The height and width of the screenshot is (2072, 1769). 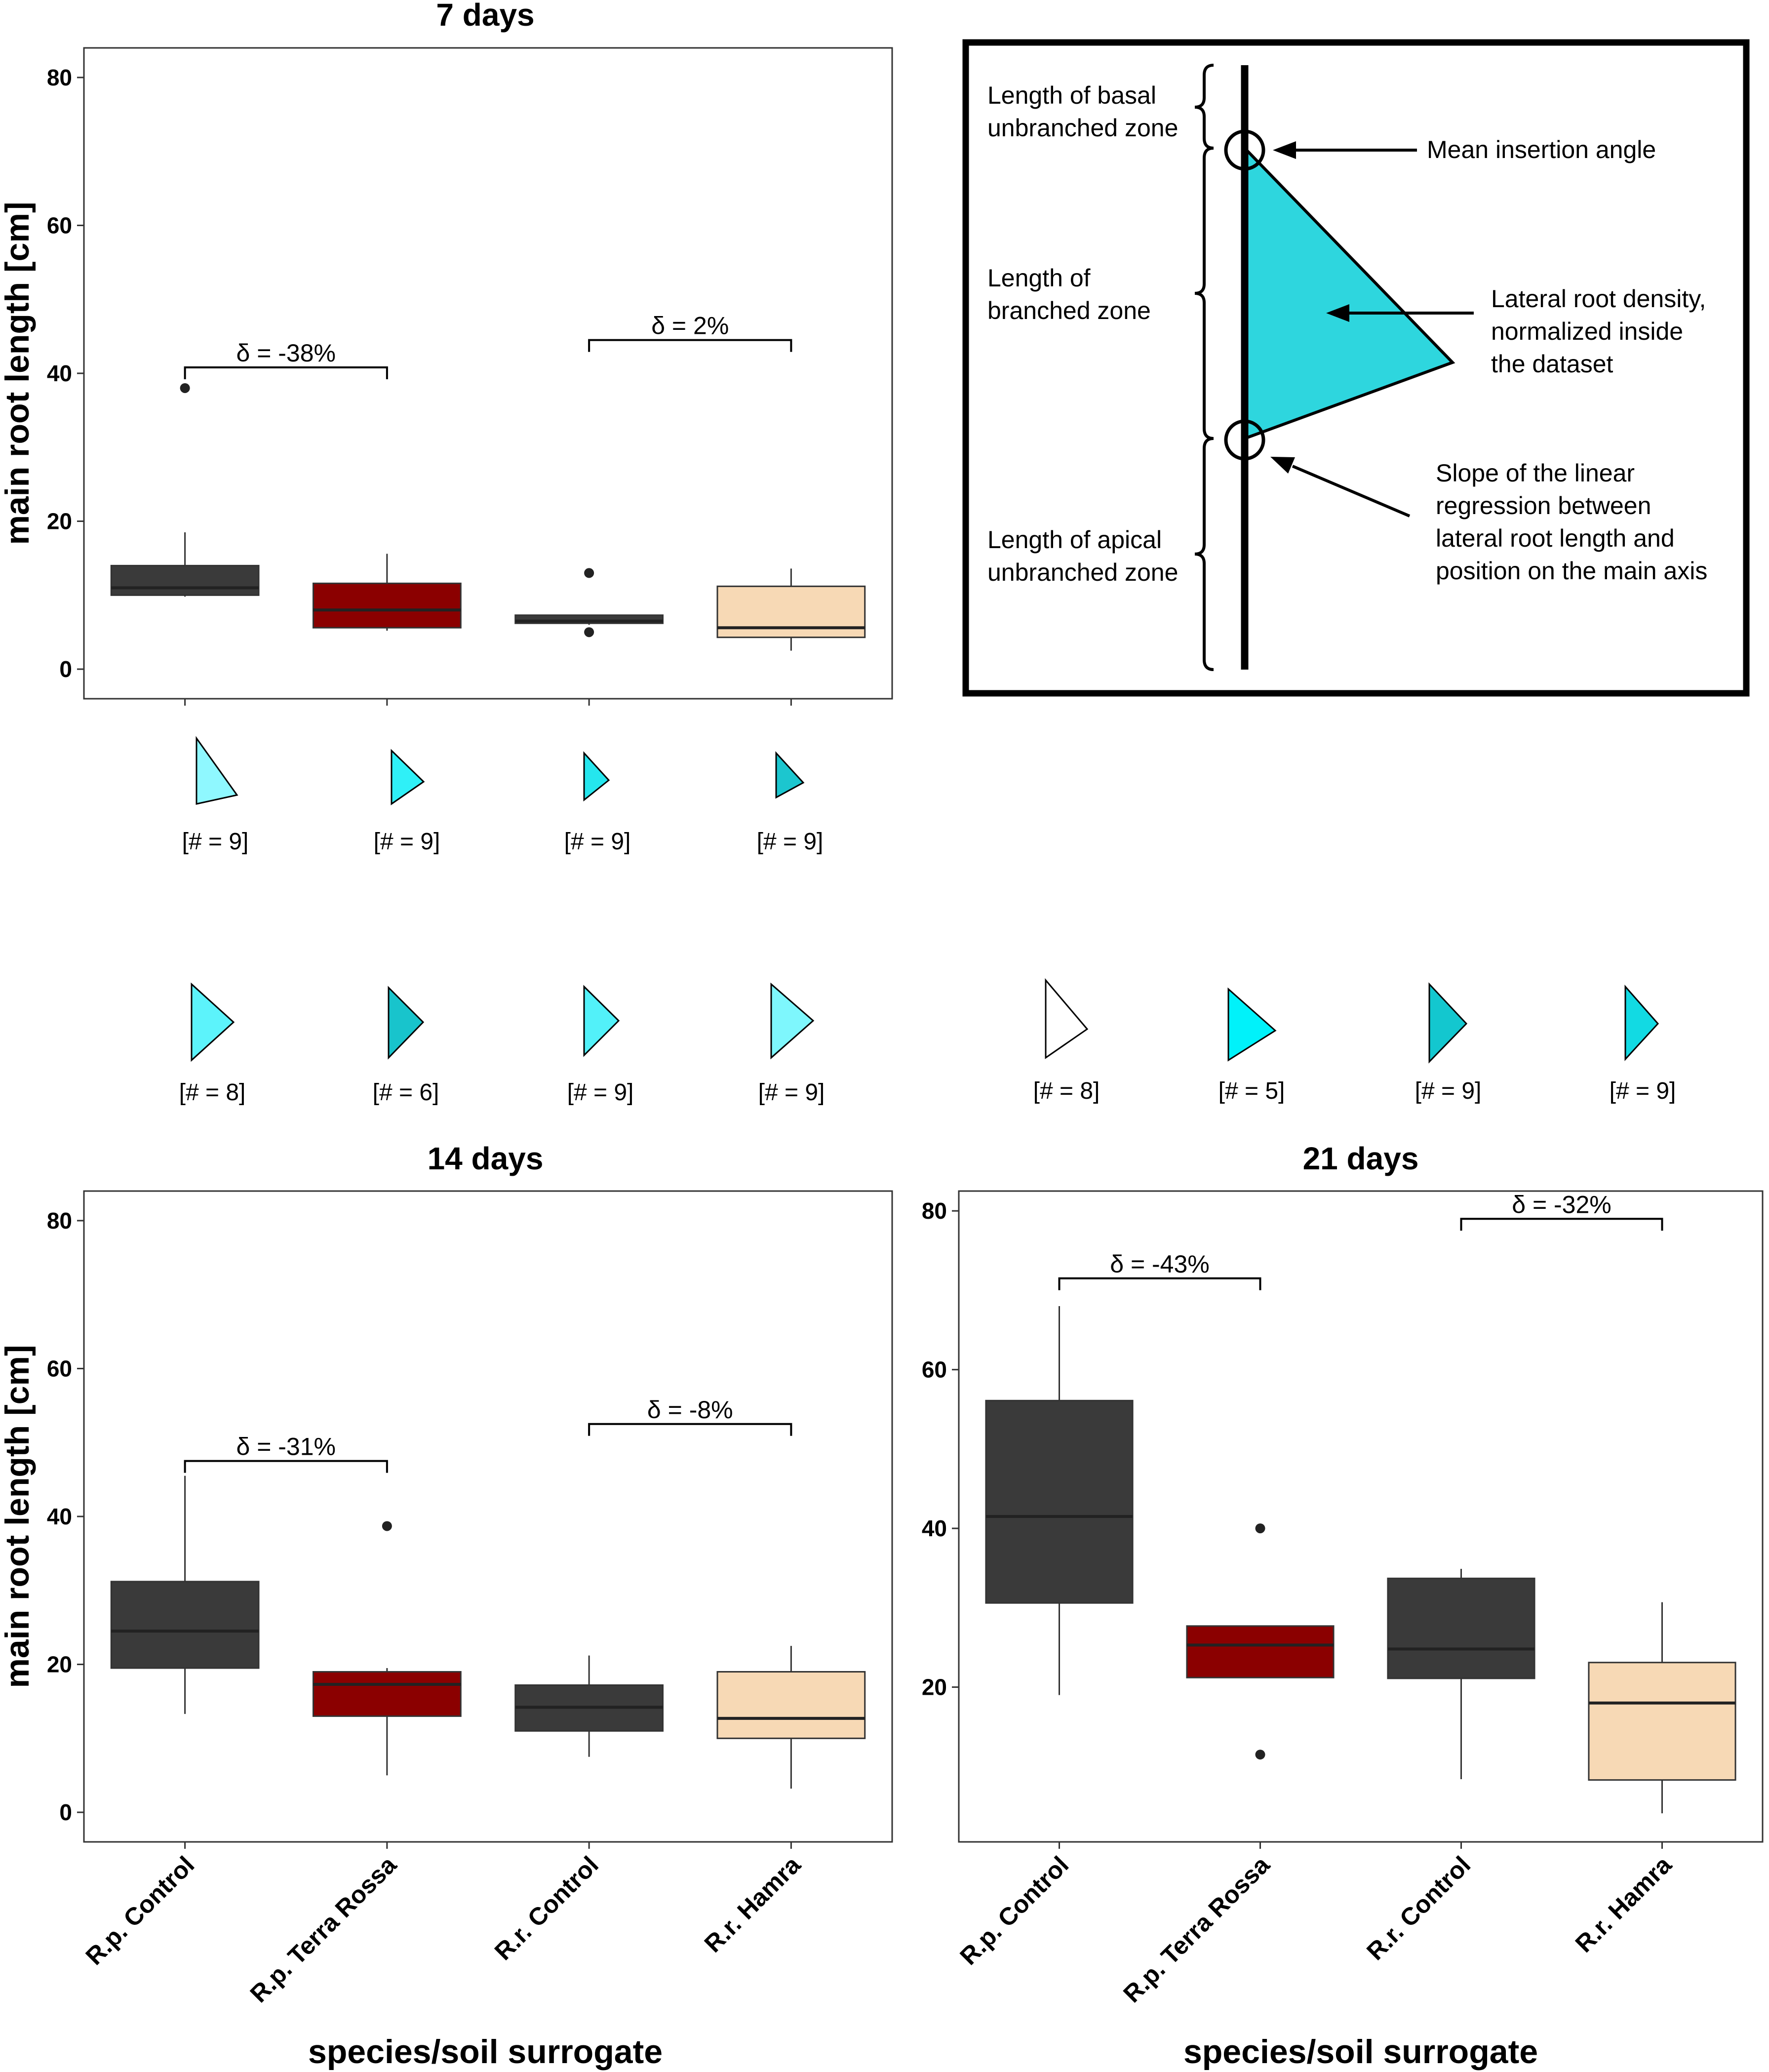 I want to click on x-category-label: R.r. Control, so click(x=546, y=1908).